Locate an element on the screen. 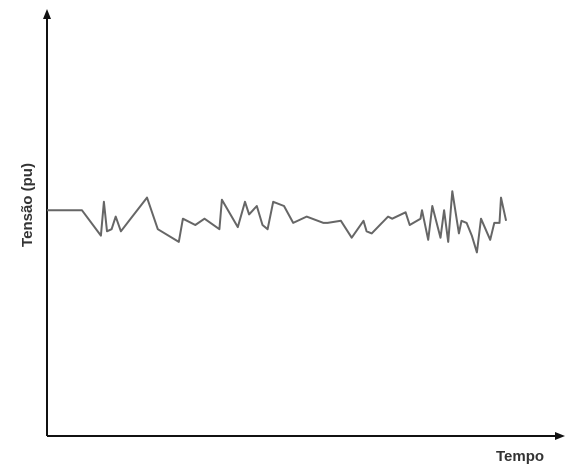 The height and width of the screenshot is (469, 572). x-axis-label: Tempo is located at coordinates (520, 456).